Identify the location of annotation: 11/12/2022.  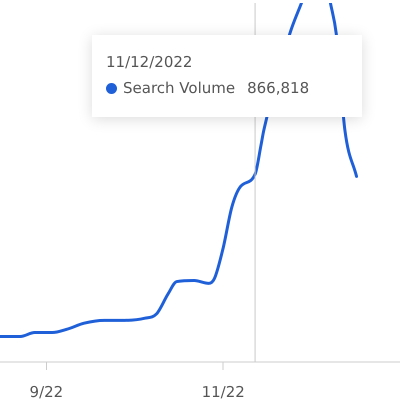
(150, 62).